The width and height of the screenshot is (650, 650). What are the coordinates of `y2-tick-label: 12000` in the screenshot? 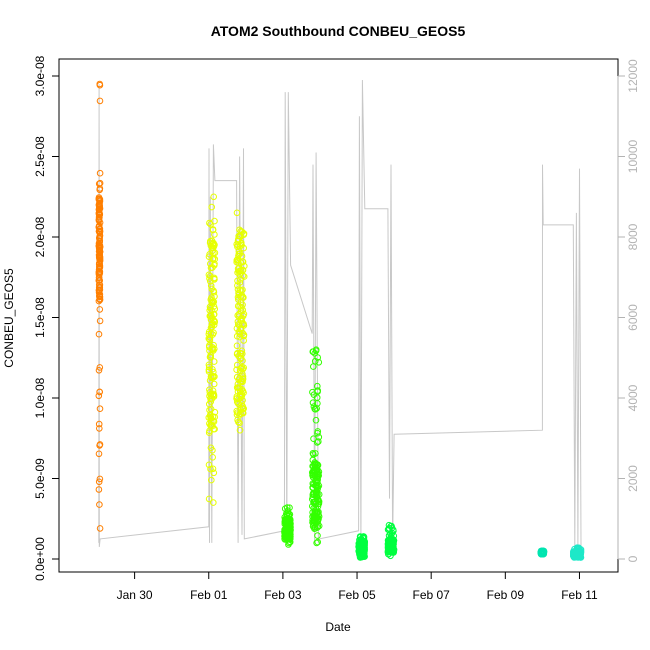 It's located at (633, 76).